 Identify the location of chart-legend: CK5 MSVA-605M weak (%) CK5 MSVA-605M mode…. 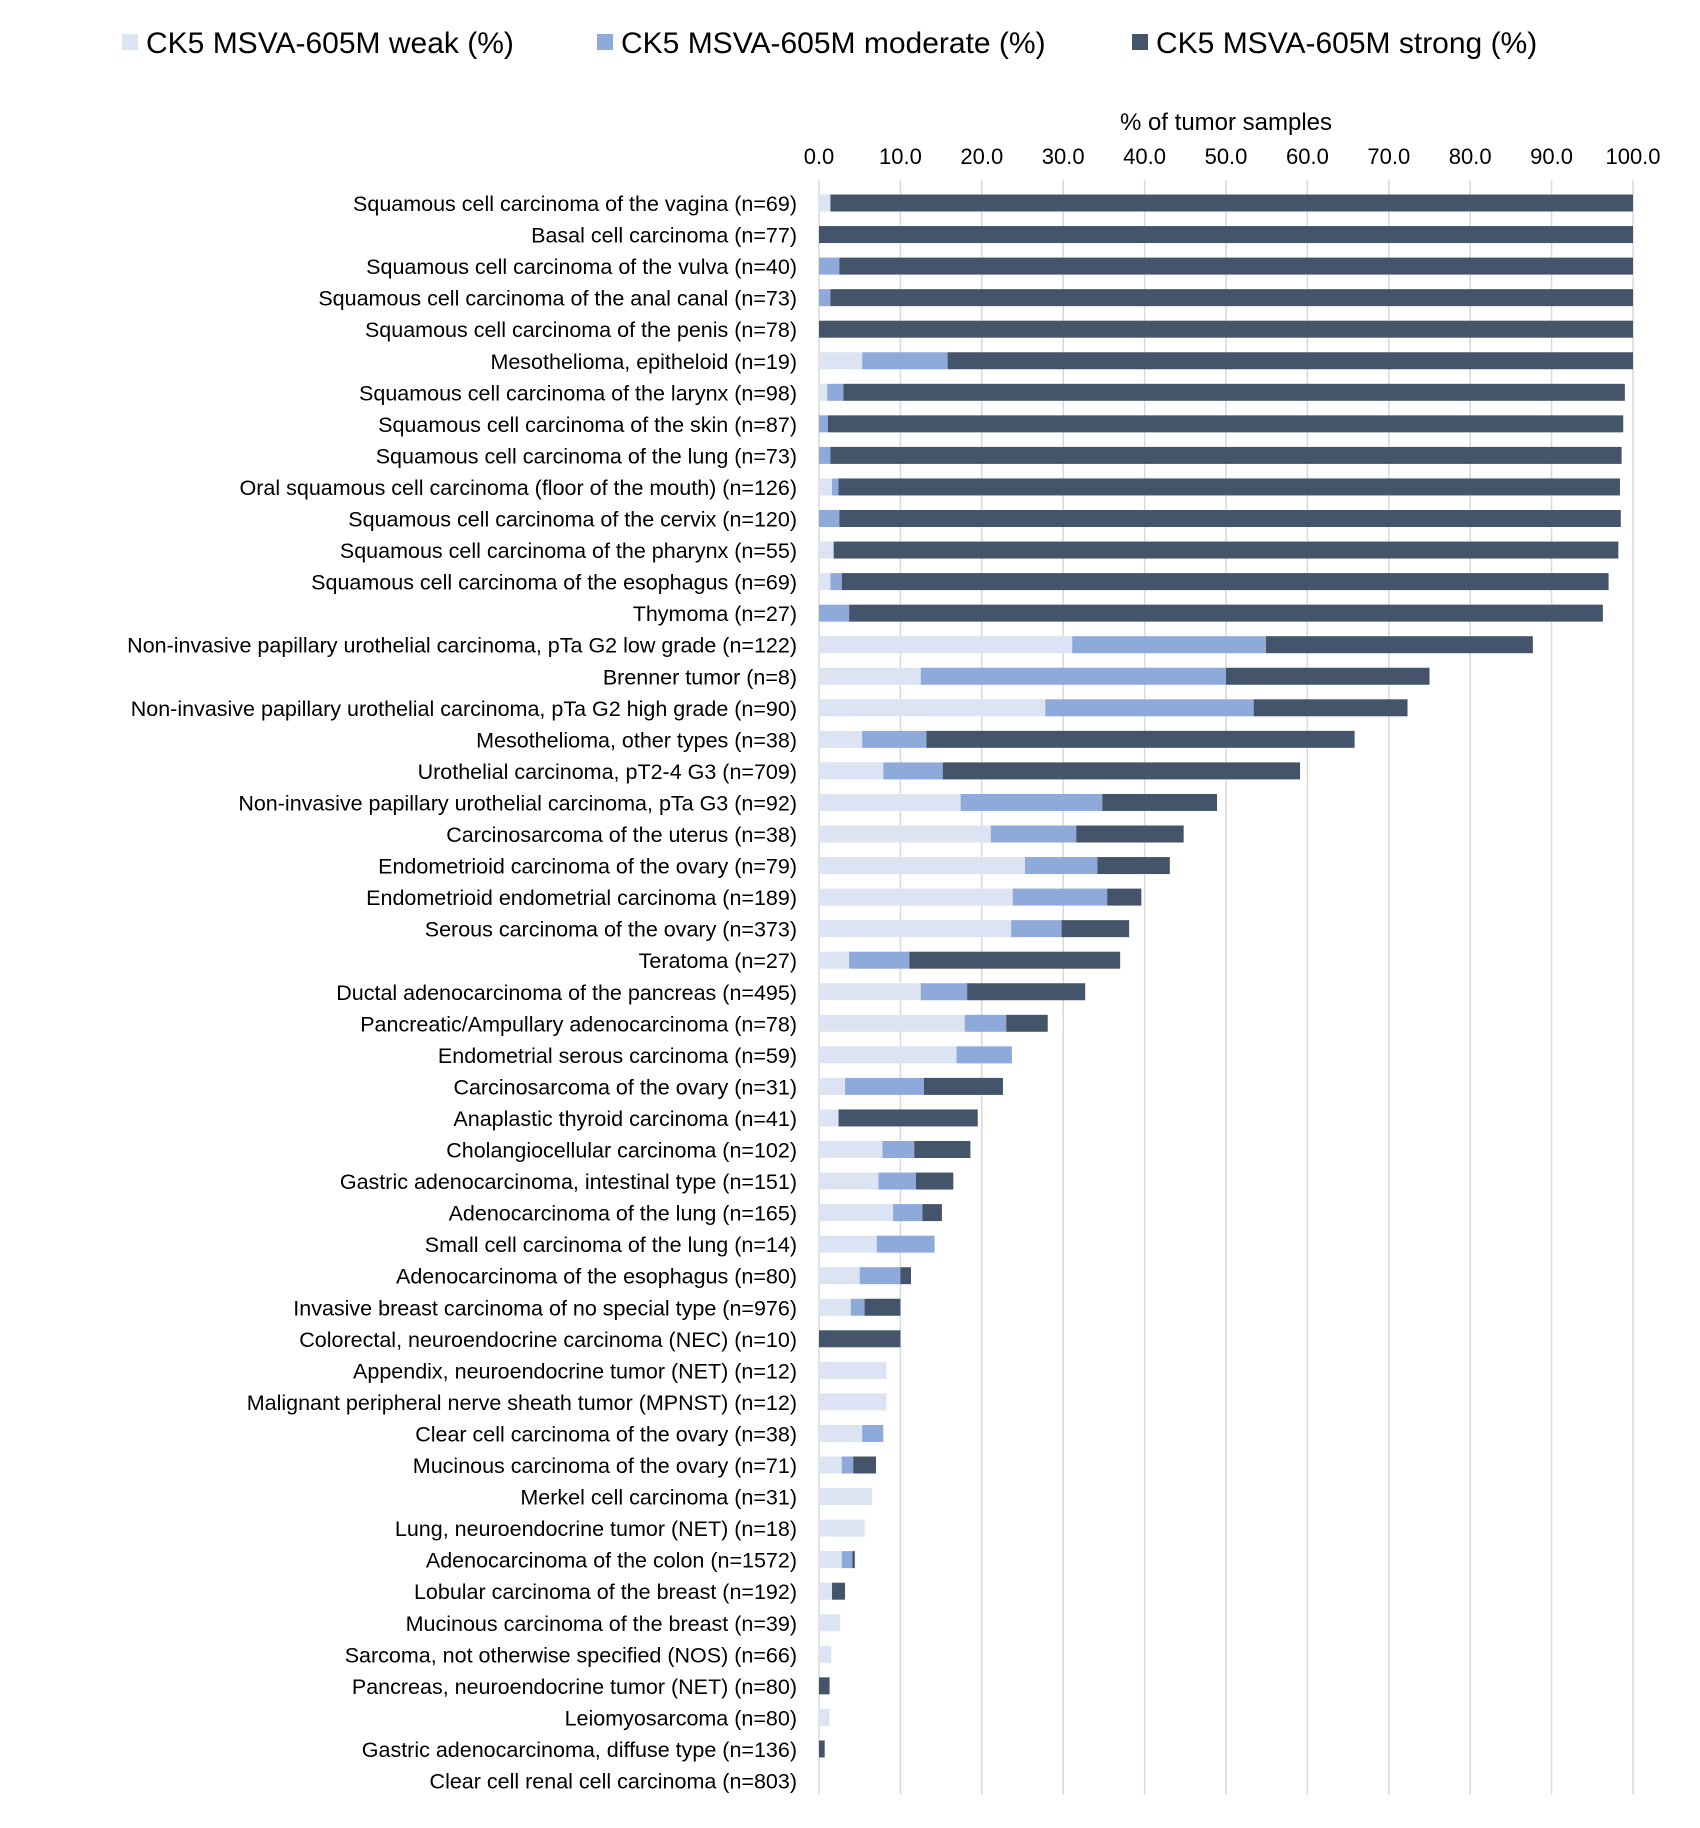
(829, 43).